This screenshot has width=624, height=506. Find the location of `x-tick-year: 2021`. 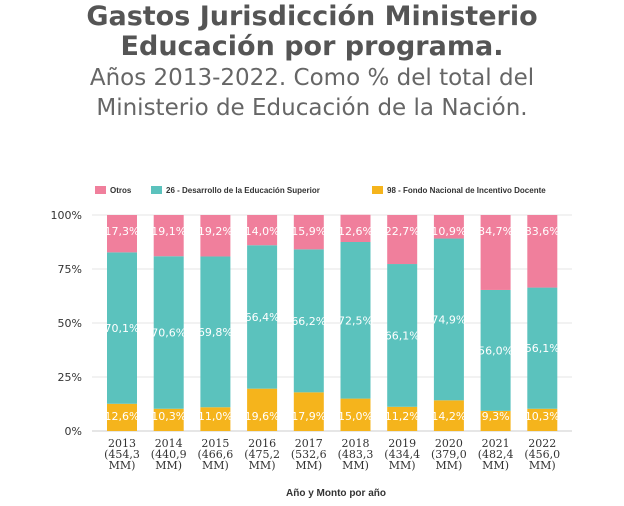

x-tick-year: 2021 is located at coordinates (496, 443).